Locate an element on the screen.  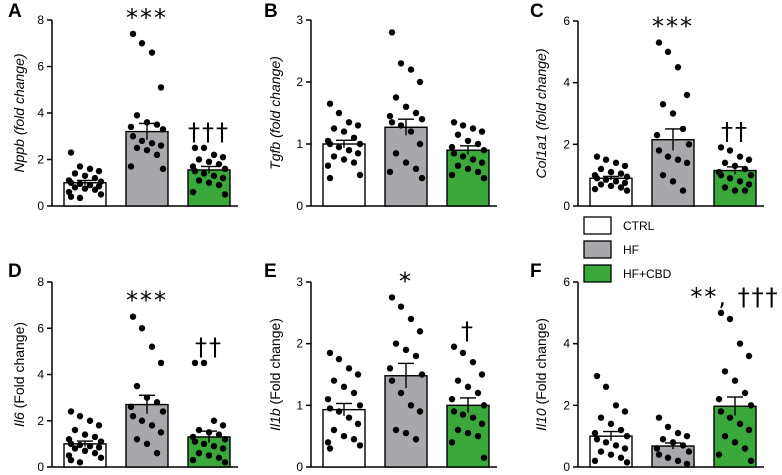
panel-a: A Nppb (fold change) 0 2 4 6 8 *** ††† is located at coordinates (123, 107).